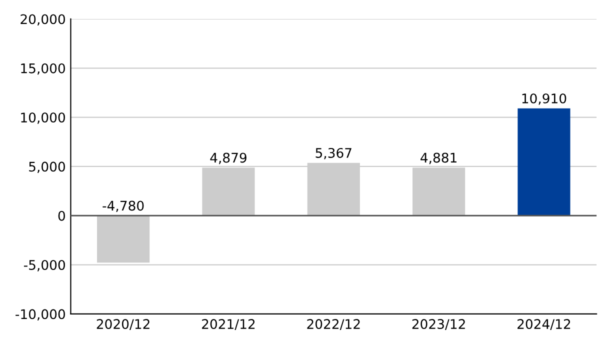 The height and width of the screenshot is (345, 615). I want to click on y-tick-label: 15,000, so click(43, 69).